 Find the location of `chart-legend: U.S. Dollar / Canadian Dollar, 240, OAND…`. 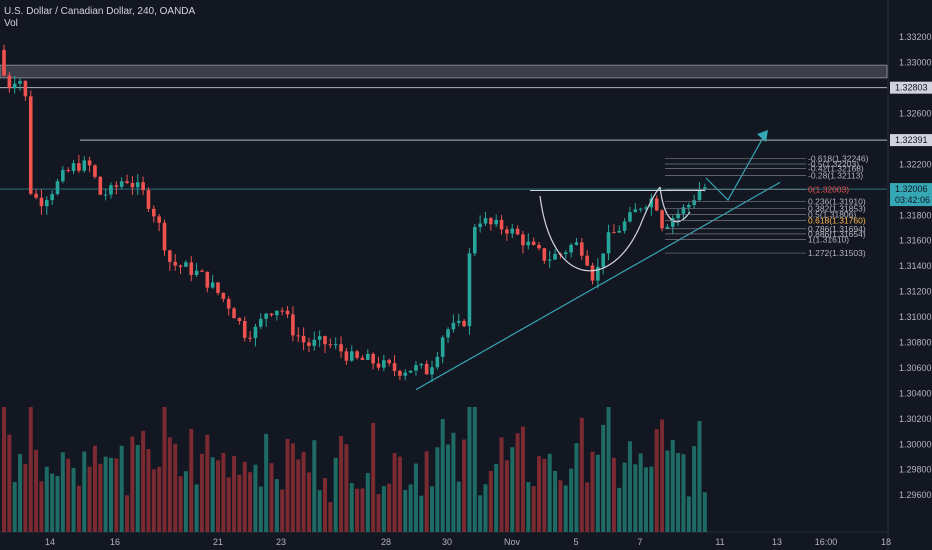

chart-legend: U.S. Dollar / Canadian Dollar, 240, OAND… is located at coordinates (99, 18).